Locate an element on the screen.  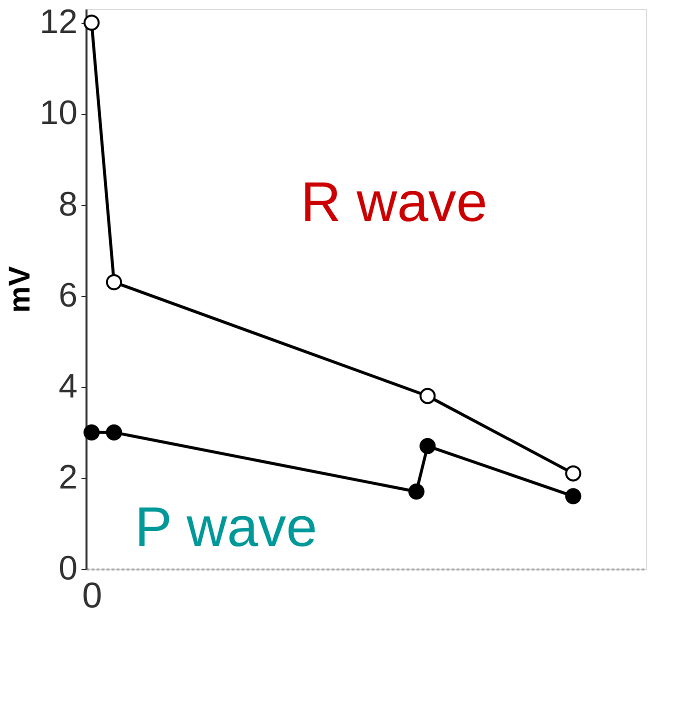
y-tick-label: 6 is located at coordinates (68, 295).